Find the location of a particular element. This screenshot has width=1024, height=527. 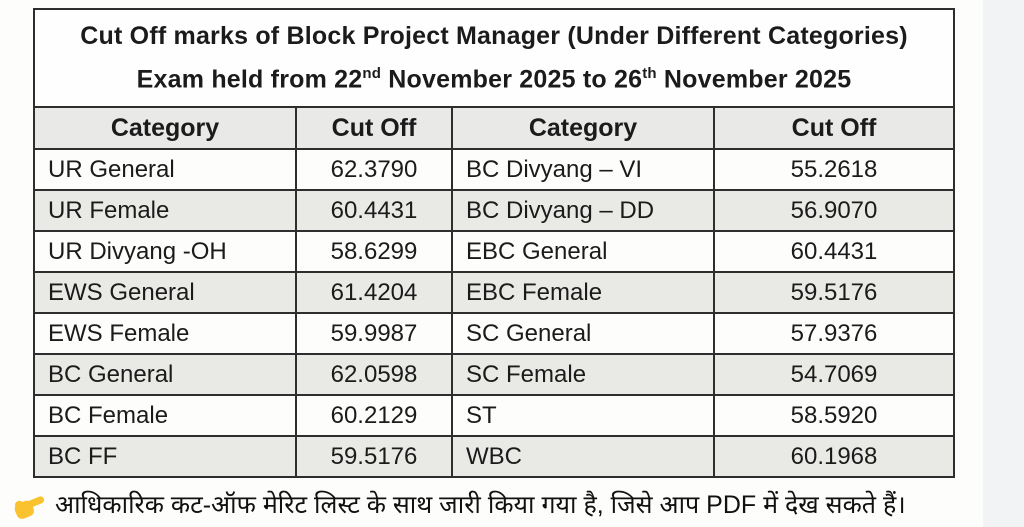

column-header-cutoff-right: Cut Off is located at coordinates (834, 128).